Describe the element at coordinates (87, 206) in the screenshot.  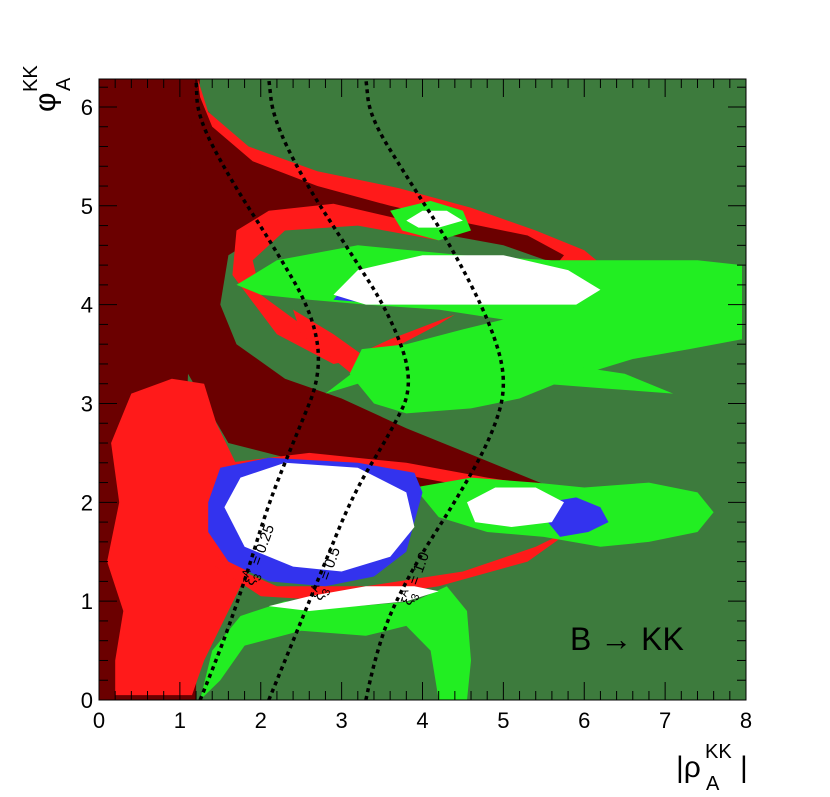
I see `y-tick-label: 5` at that location.